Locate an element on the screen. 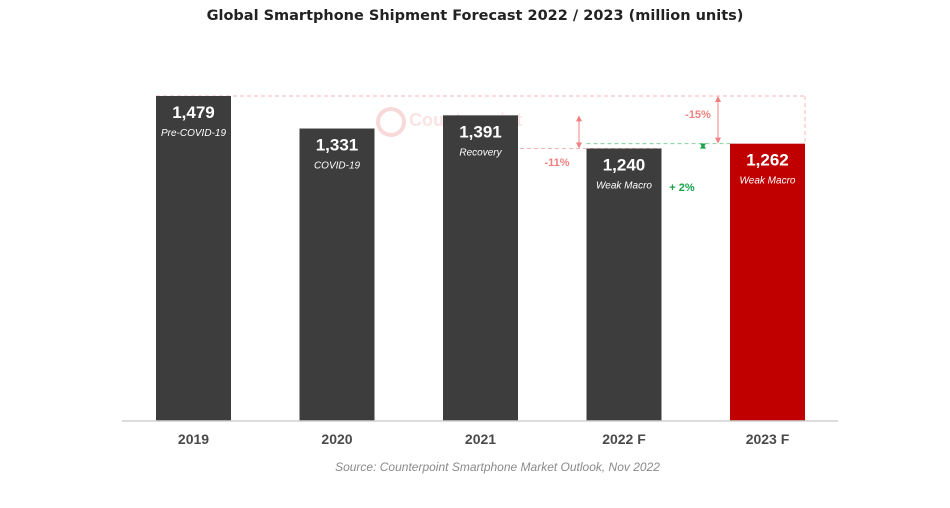 This screenshot has width=950, height=508. bar-2023-f is located at coordinates (767, 282).